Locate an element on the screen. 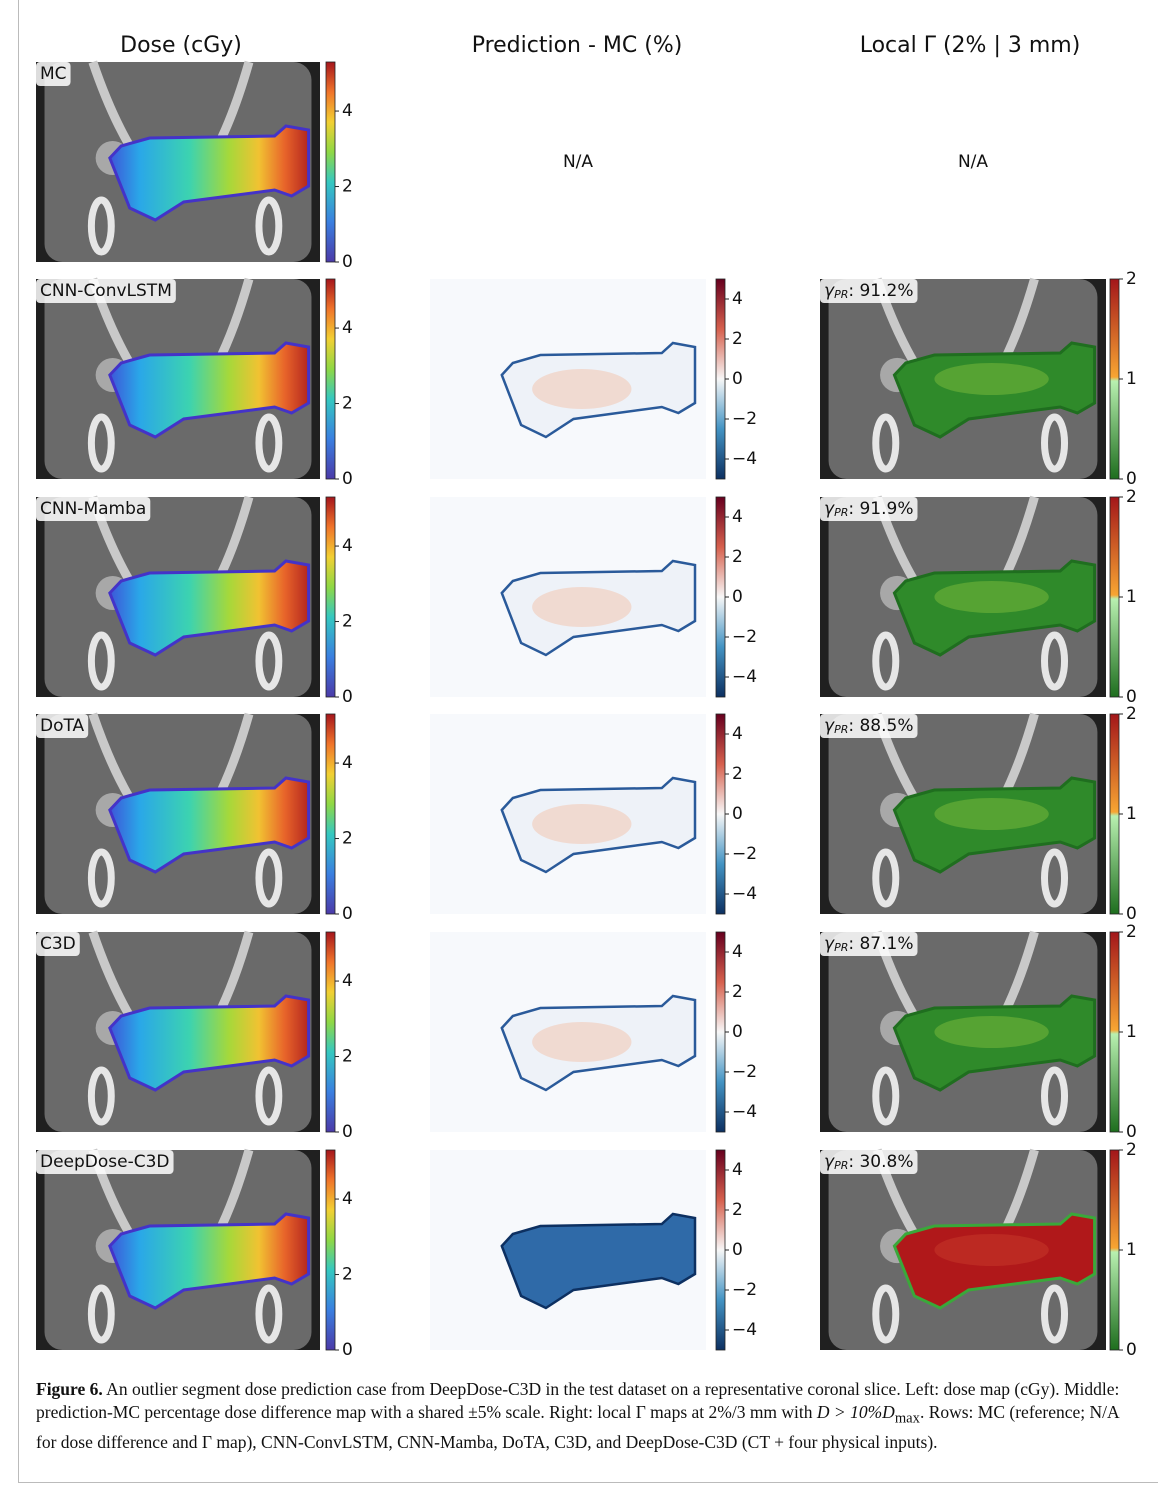  panel-label: CNN-ConvLSTM is located at coordinates (106, 291).